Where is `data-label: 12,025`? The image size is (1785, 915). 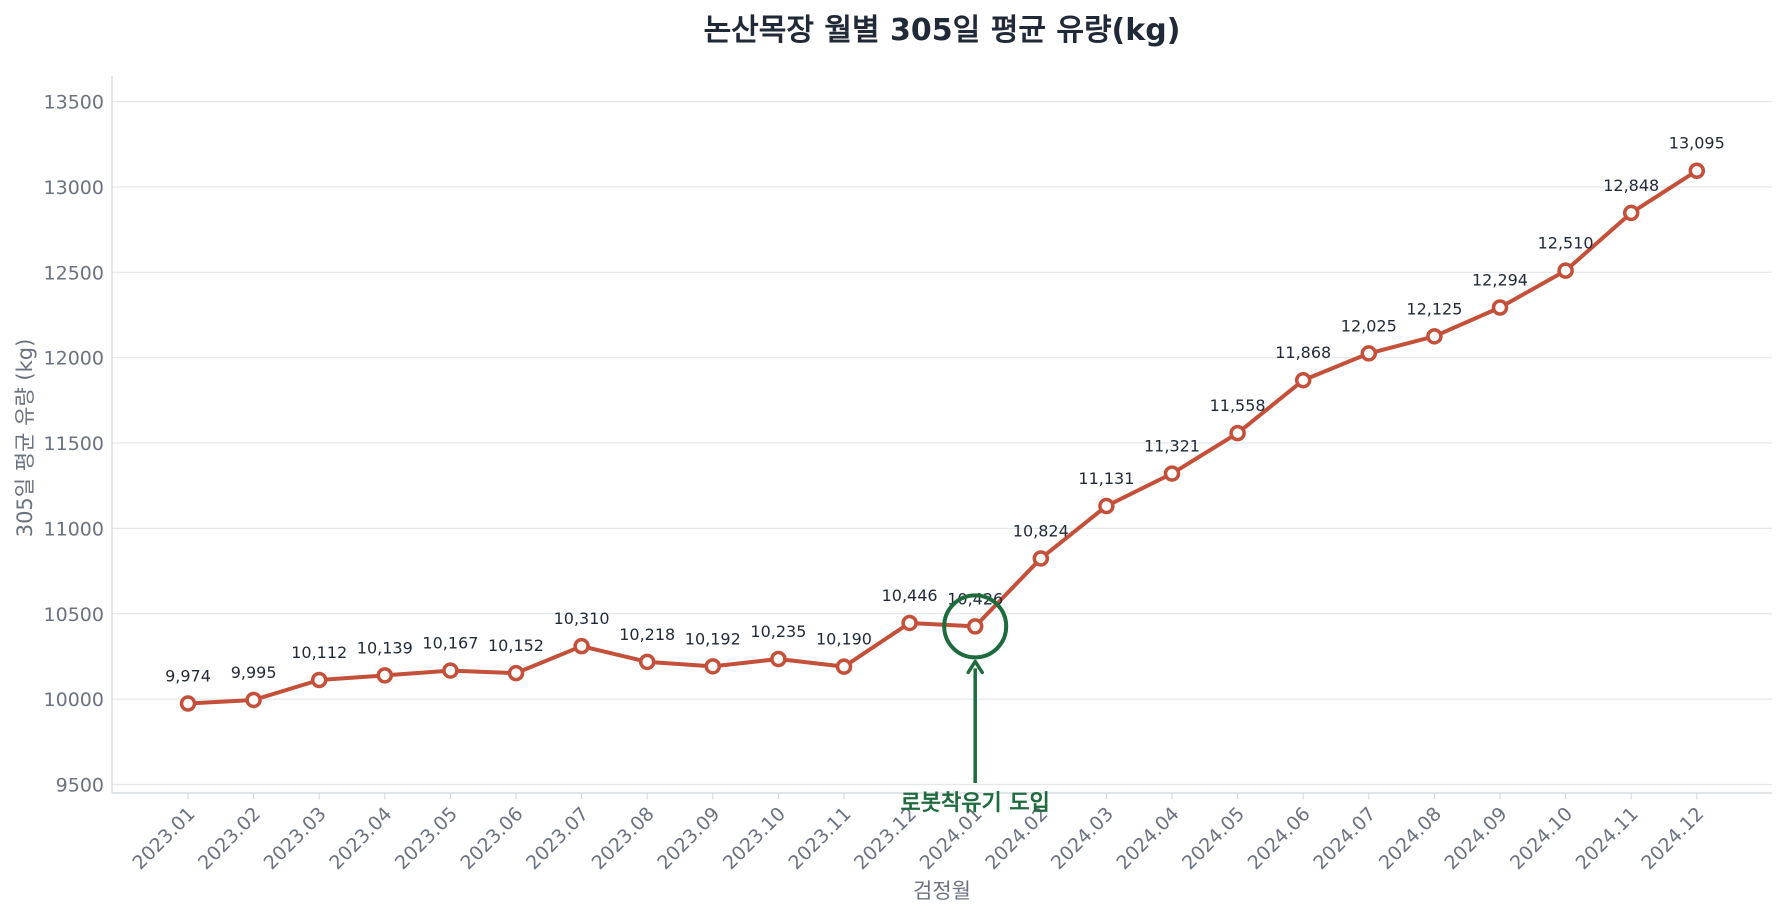 data-label: 12,025 is located at coordinates (1369, 325).